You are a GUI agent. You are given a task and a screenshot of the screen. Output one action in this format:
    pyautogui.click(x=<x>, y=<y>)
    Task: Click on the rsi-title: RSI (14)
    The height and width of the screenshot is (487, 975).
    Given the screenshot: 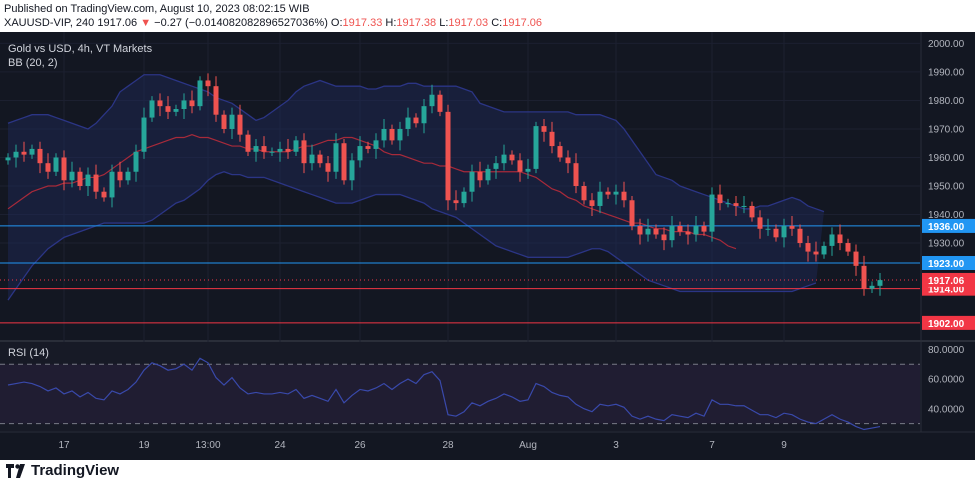 What is the action you would take?
    pyautogui.click(x=28, y=353)
    